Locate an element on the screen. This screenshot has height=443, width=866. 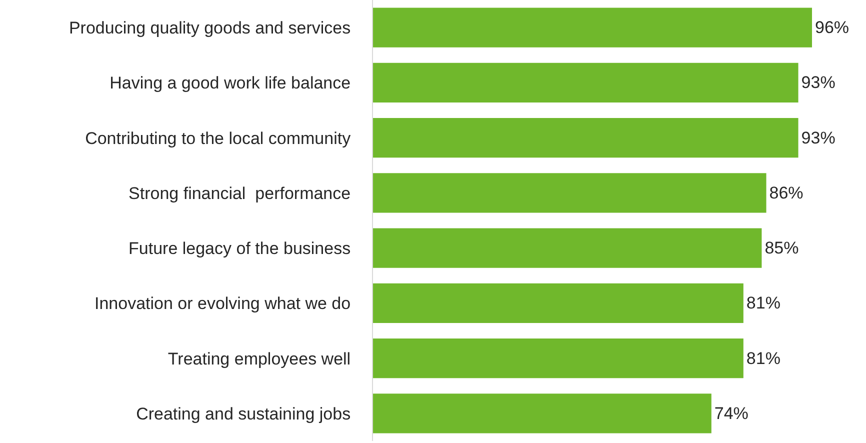
y-tick-label: Future legacy of the business is located at coordinates (239, 248).